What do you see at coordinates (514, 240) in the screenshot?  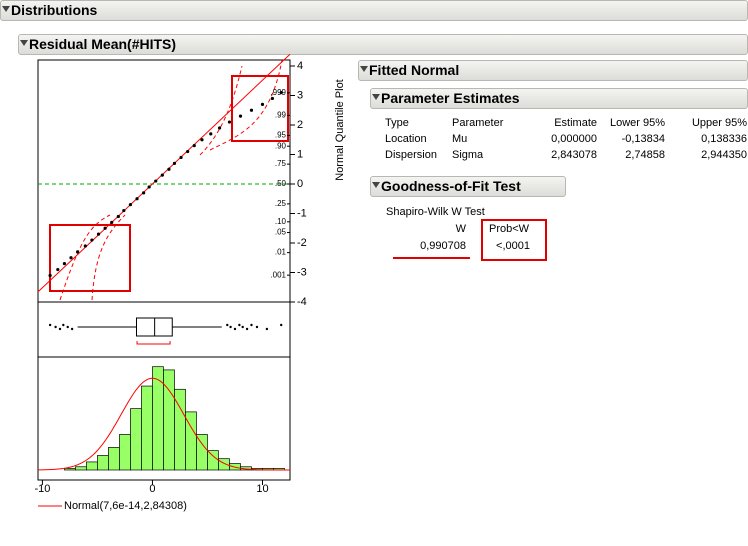 I see `highlight-box` at bounding box center [514, 240].